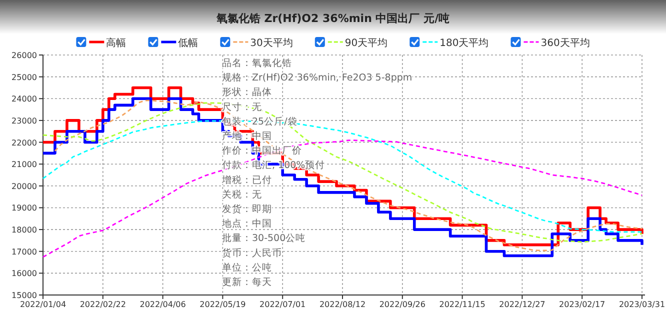 Image resolution: width=666 pixels, height=321 pixels. I want to click on y-tick-label: 25000, so click(24, 77).